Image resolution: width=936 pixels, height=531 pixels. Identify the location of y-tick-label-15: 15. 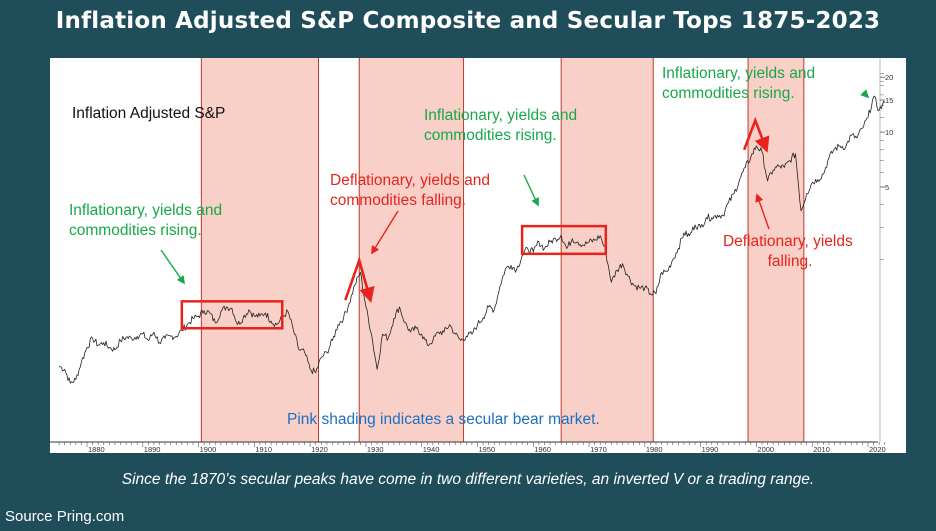
(889, 100).